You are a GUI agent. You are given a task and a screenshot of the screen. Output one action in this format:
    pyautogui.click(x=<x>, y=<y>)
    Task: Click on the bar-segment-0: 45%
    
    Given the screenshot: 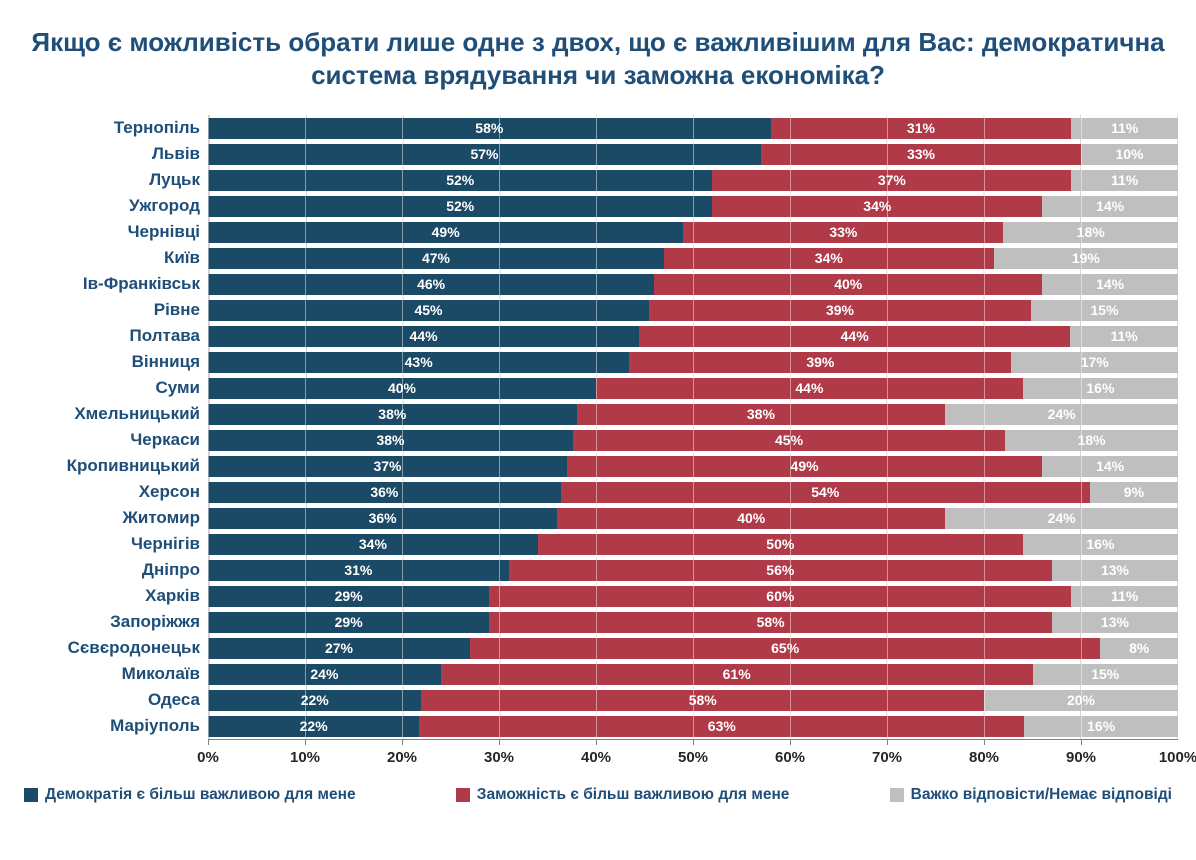 What is the action you would take?
    pyautogui.click(x=428, y=310)
    